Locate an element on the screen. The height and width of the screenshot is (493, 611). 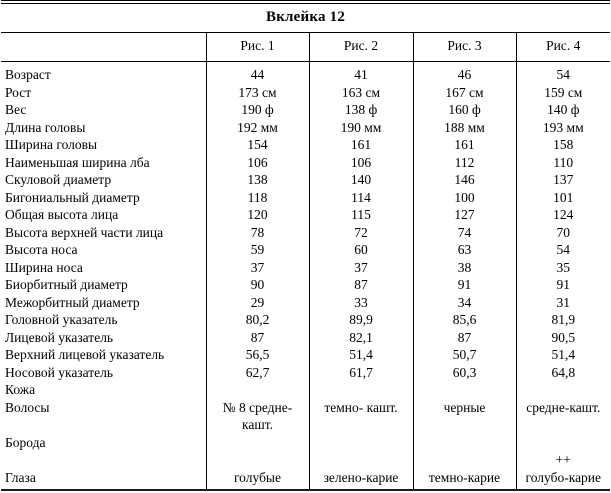
cell-value: 161 is located at coordinates (464, 145).